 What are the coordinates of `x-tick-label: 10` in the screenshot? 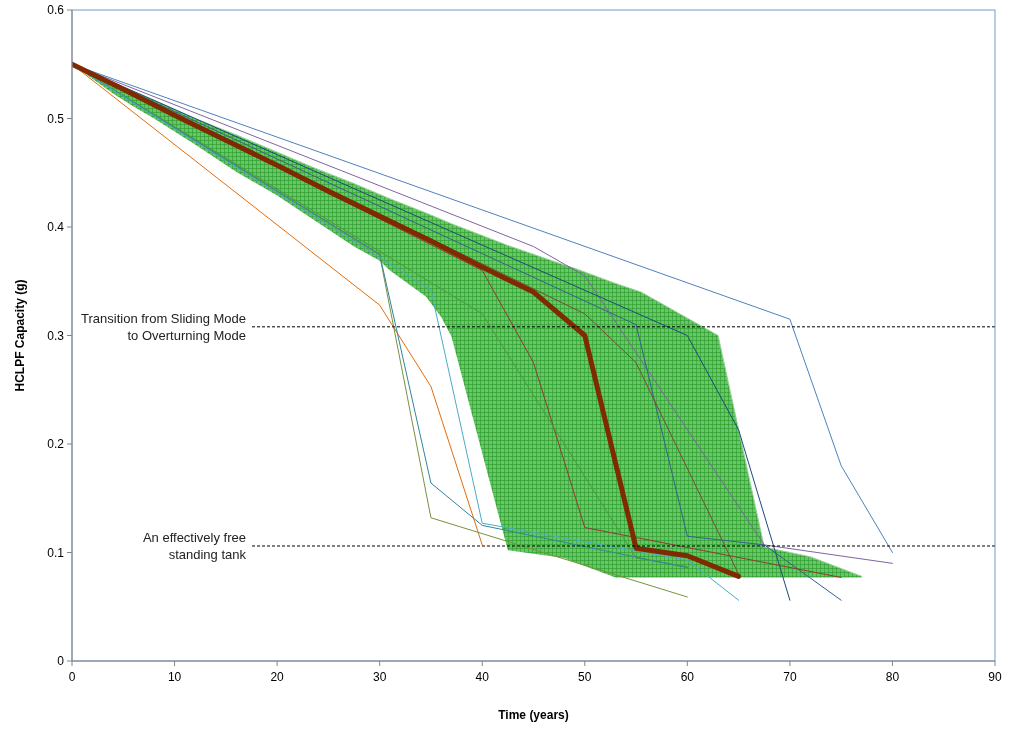 It's located at (174, 677).